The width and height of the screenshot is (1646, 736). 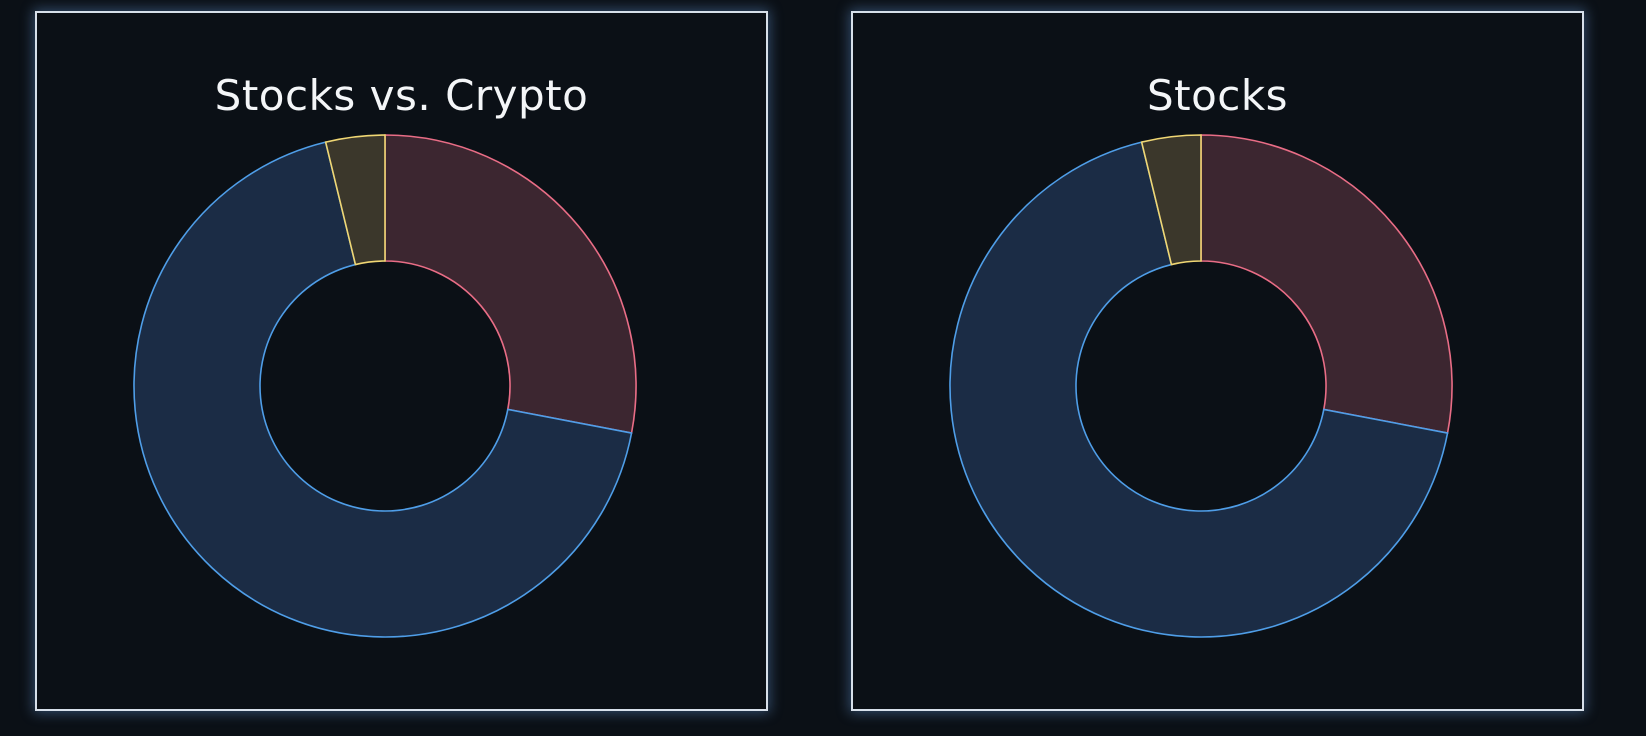 I want to click on chart-title: Stocks vs. Crypto, so click(x=401, y=95).